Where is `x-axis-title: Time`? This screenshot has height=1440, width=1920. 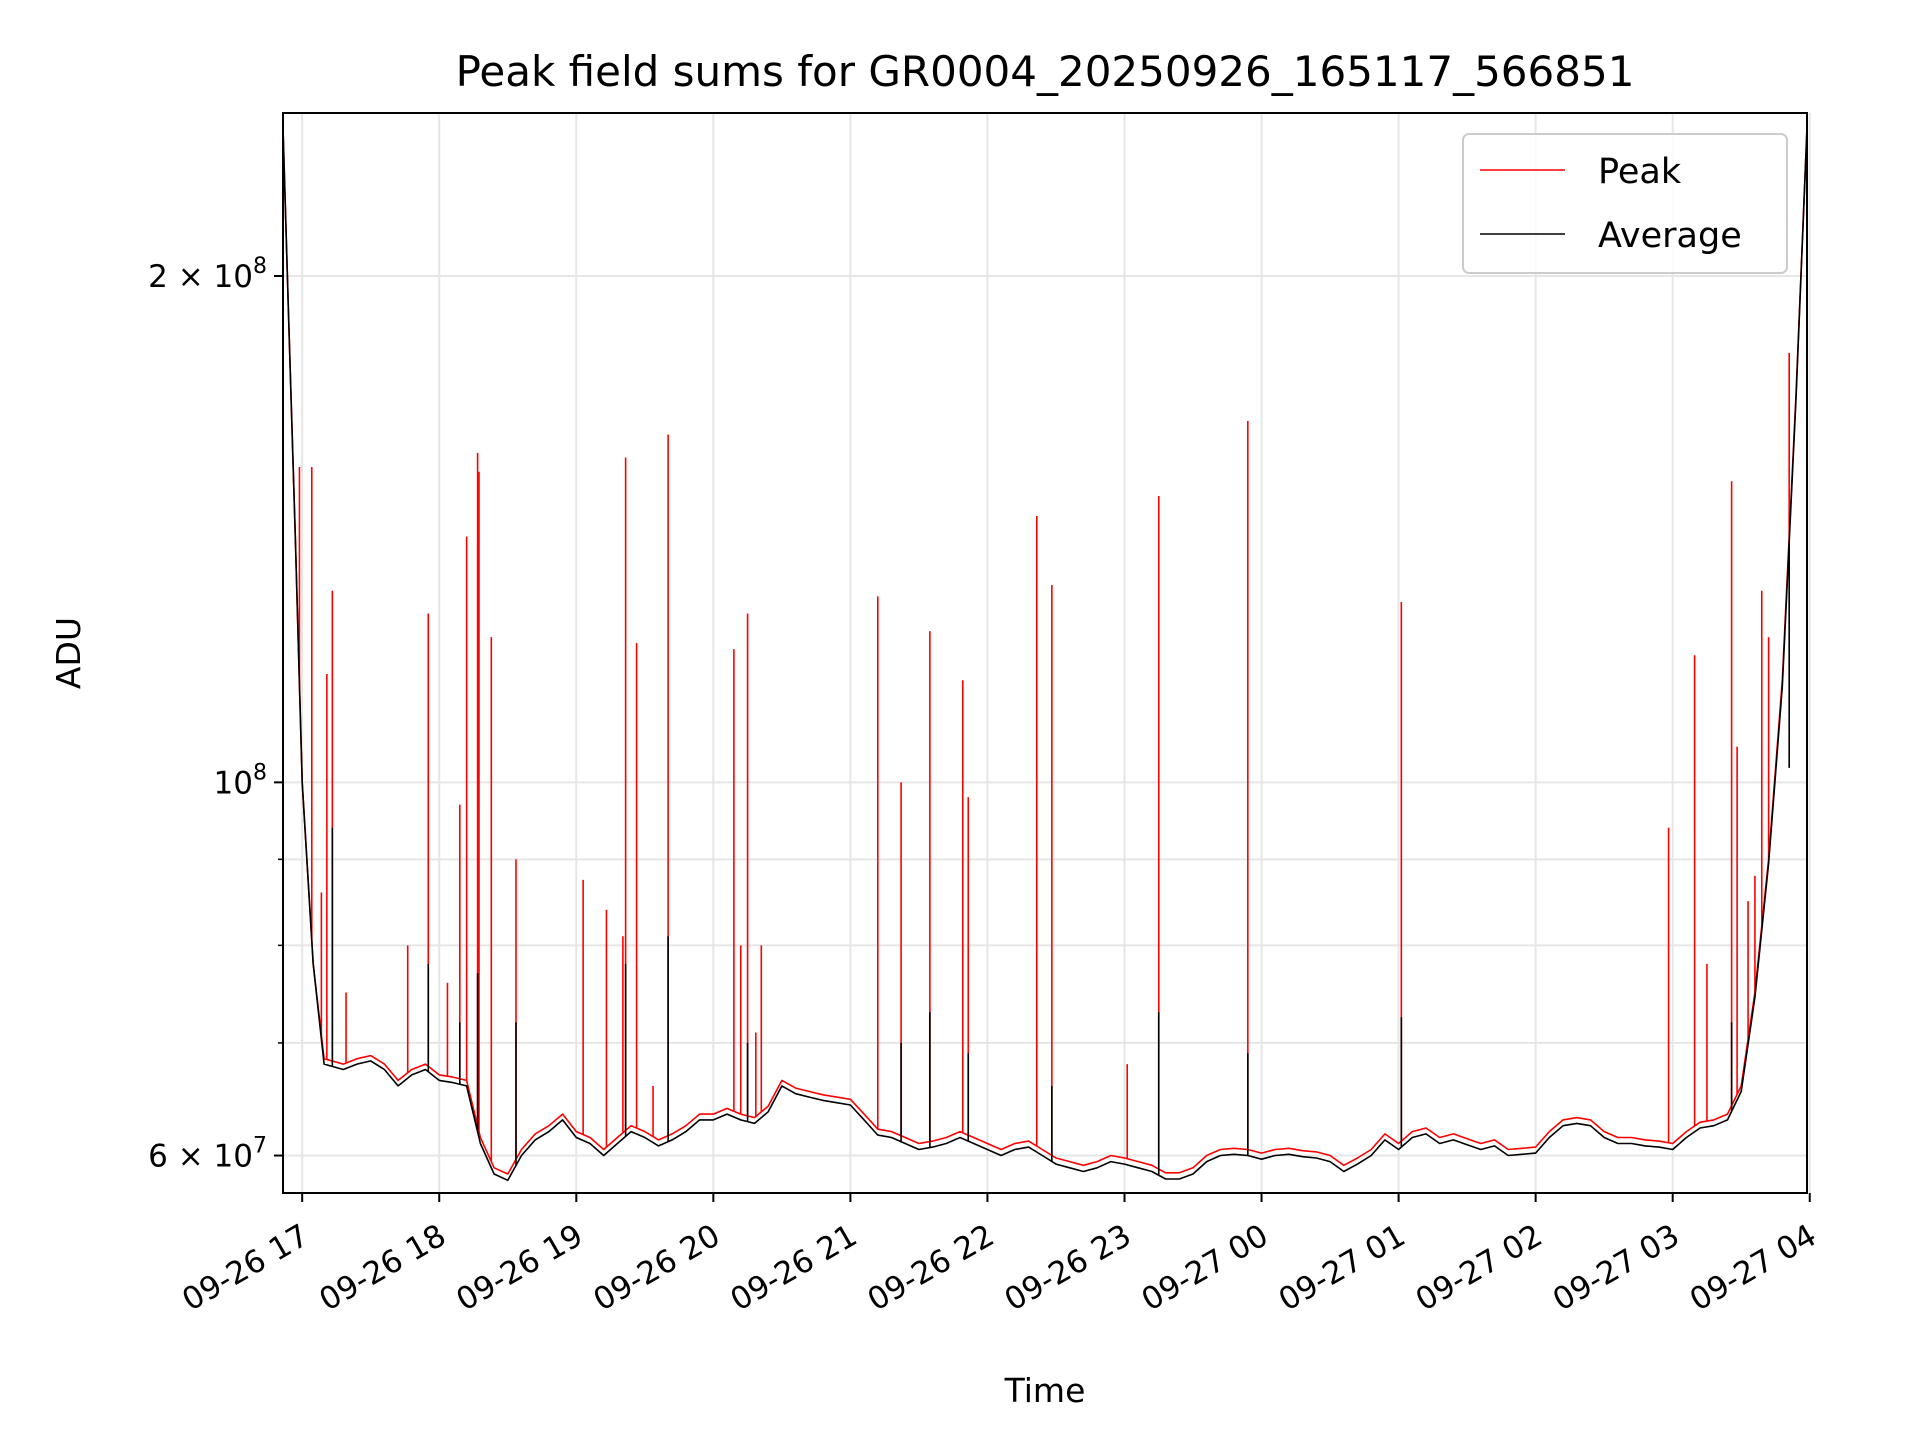
x-axis-title: Time is located at coordinates (1045, 1390).